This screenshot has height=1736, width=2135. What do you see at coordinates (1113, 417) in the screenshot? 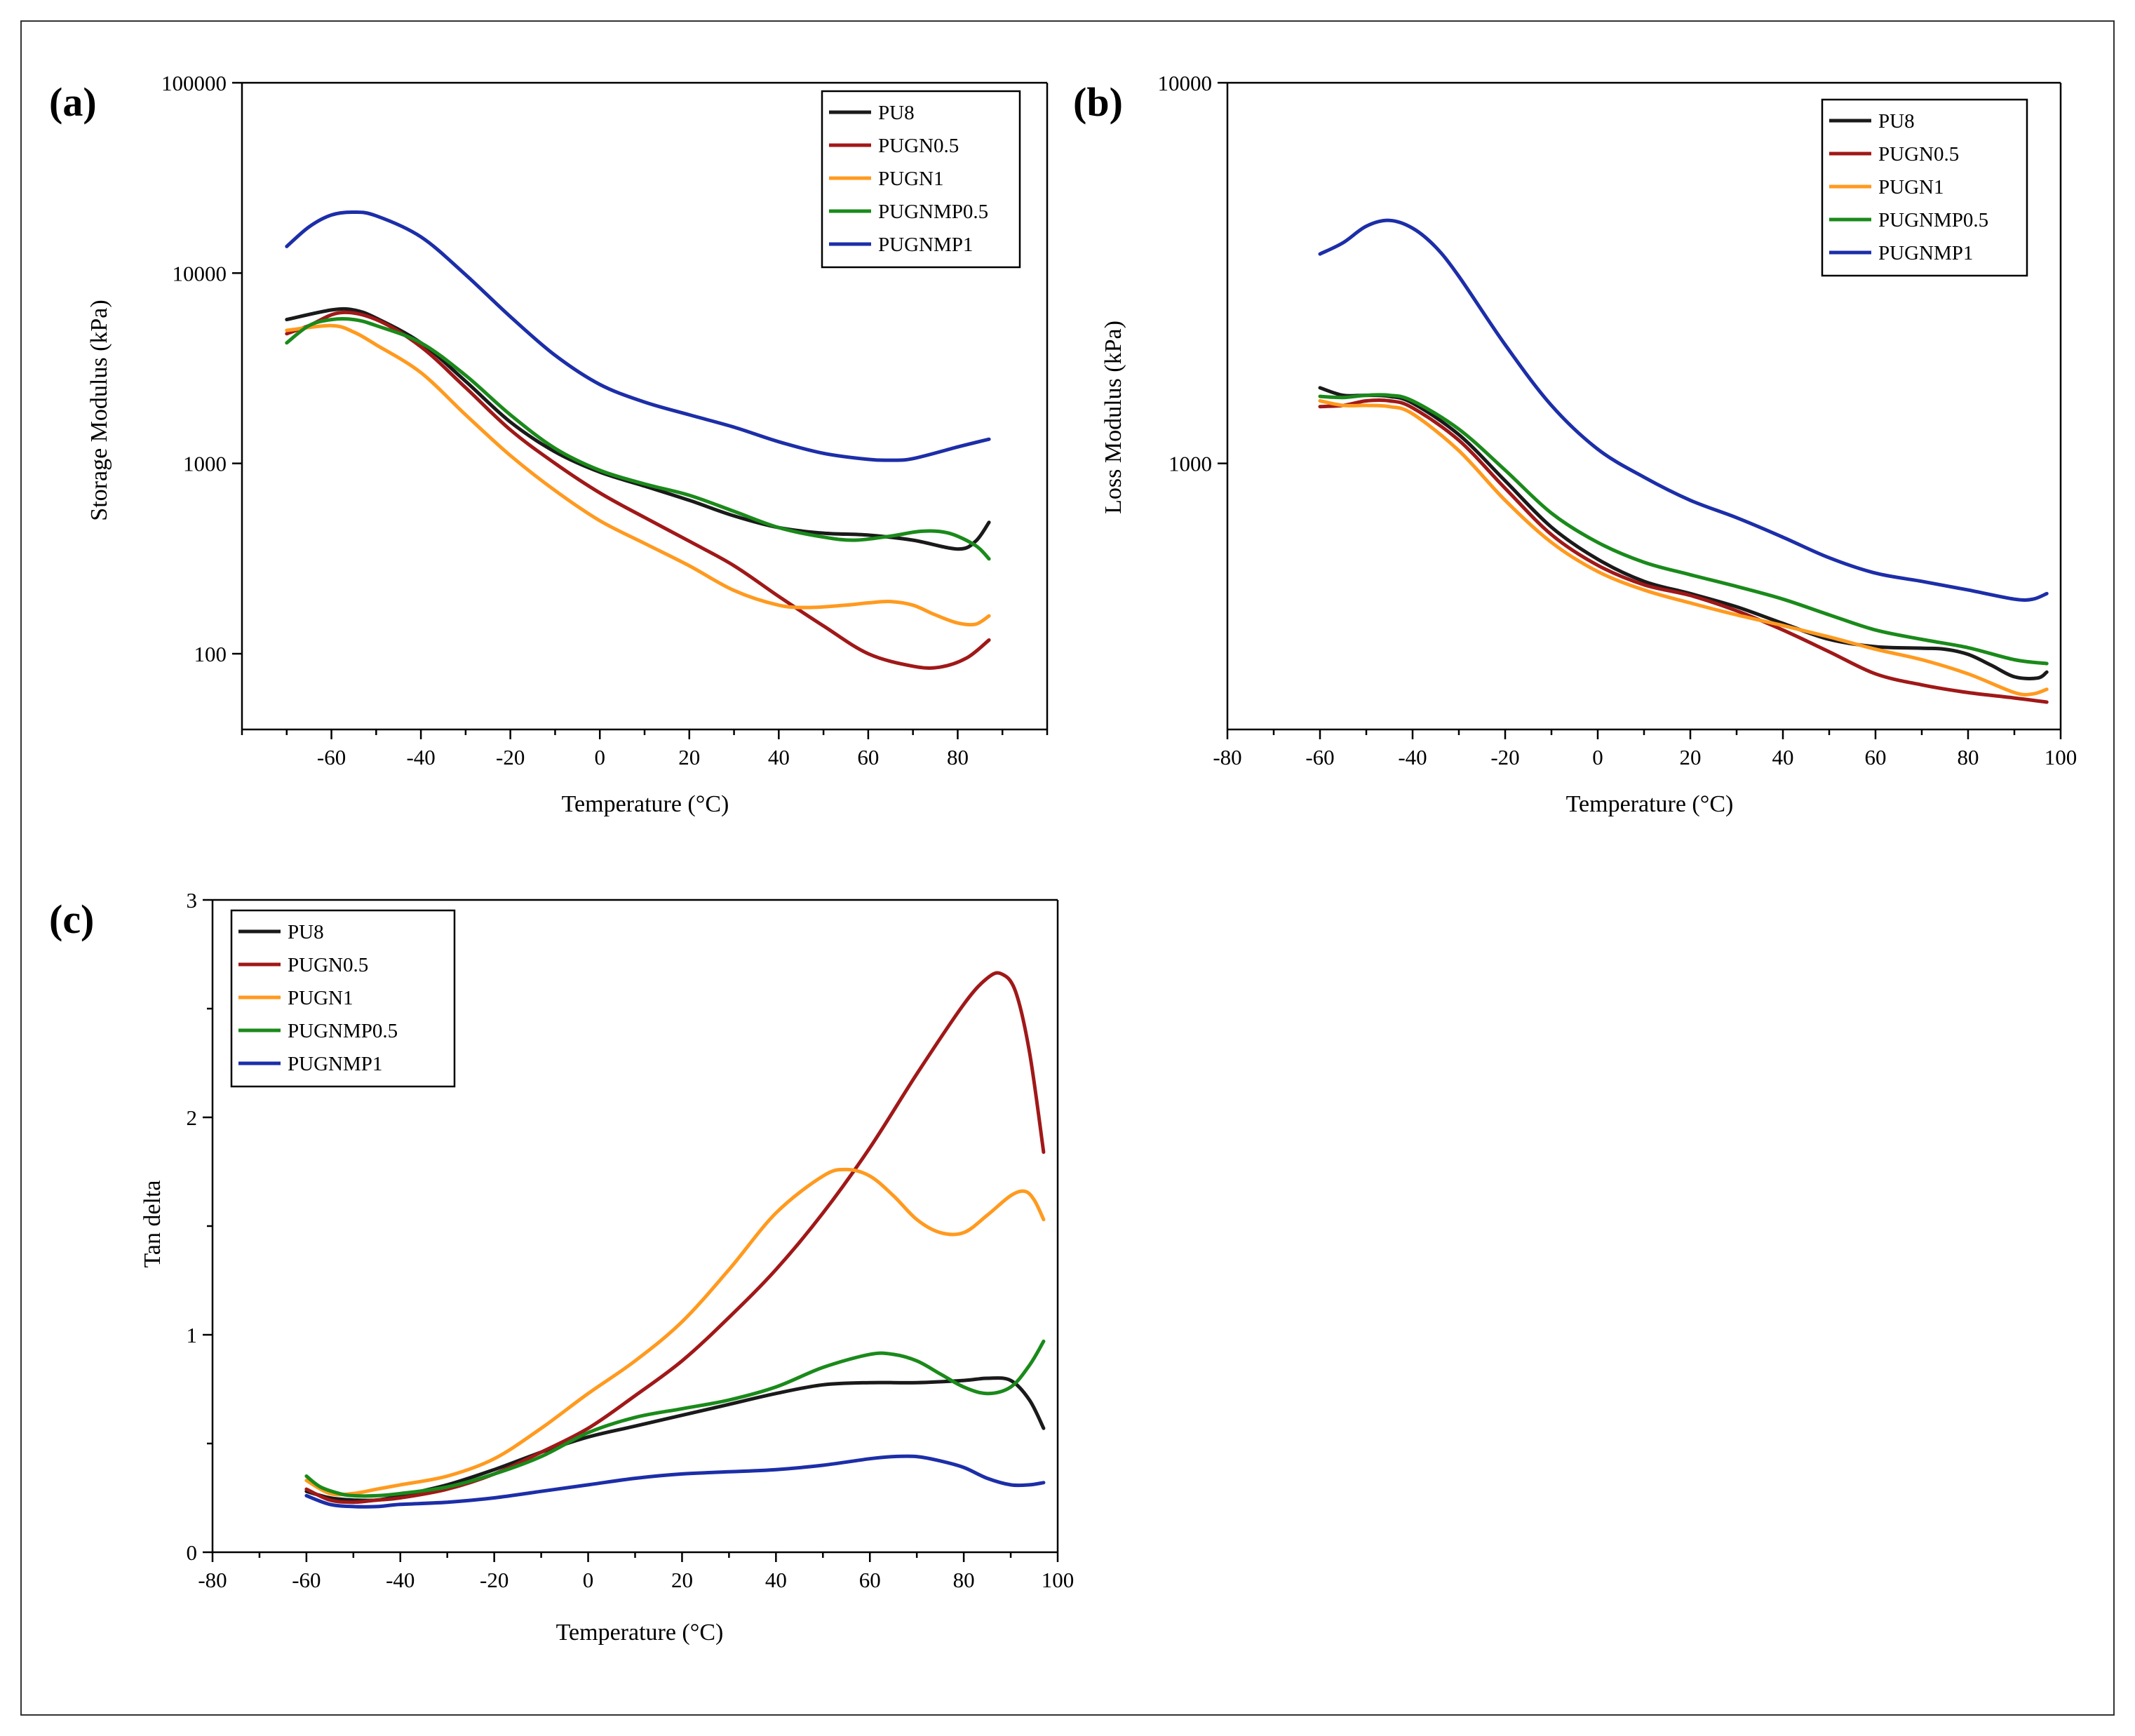
I see `panel-b-y-axis-title: Loss Modulus (kPa)` at bounding box center [1113, 417].